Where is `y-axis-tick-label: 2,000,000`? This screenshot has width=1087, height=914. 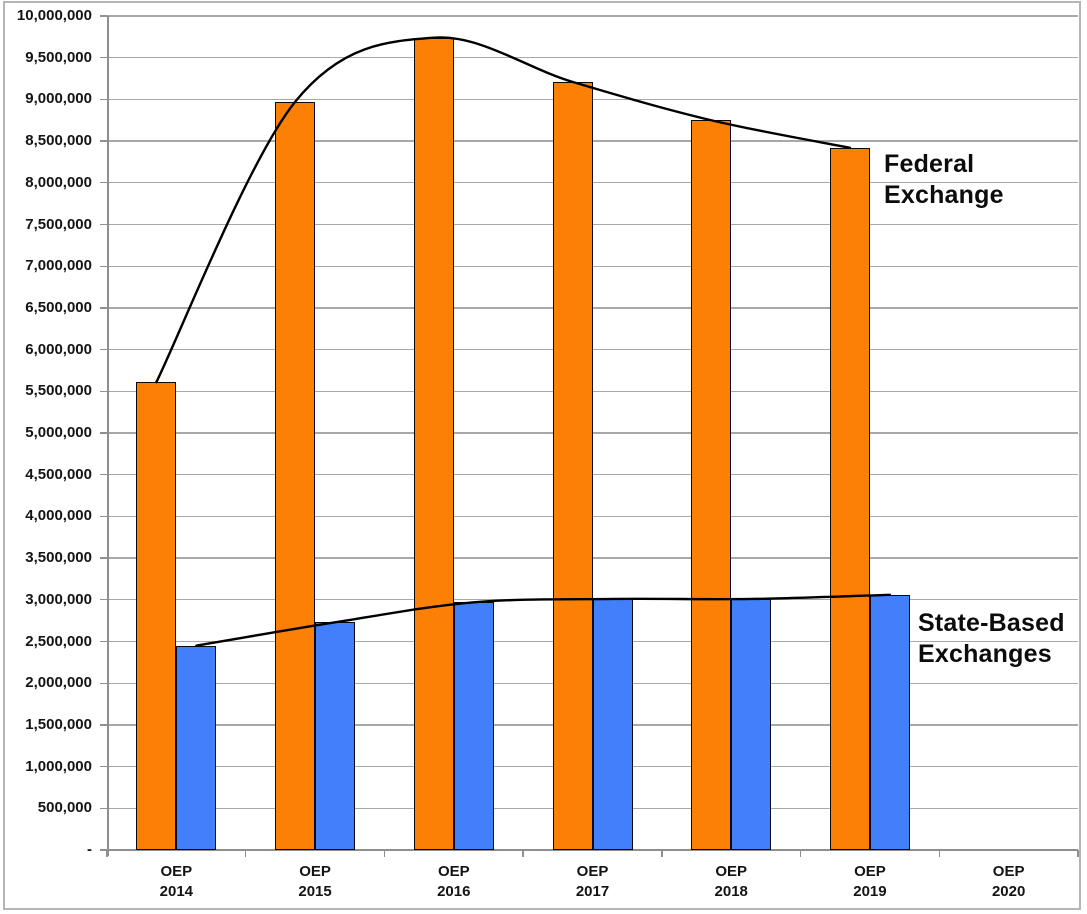 y-axis-tick-label: 2,000,000 is located at coordinates (58, 683).